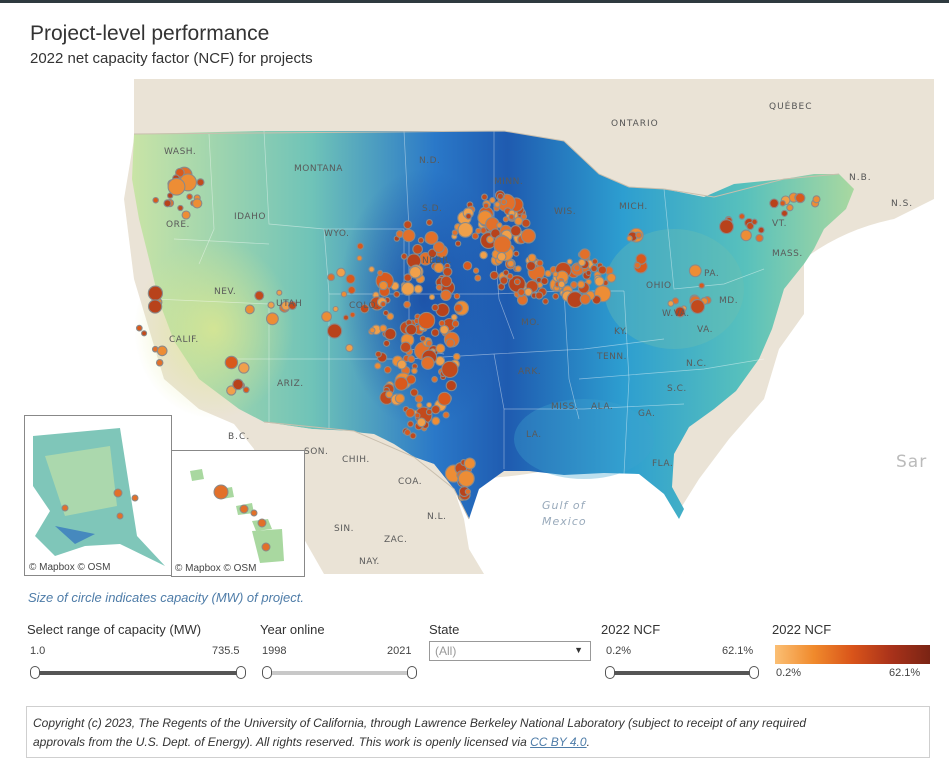 This screenshot has width=949, height=771. What do you see at coordinates (510, 651) in the screenshot?
I see `state-dropdown: (All) ▼` at bounding box center [510, 651].